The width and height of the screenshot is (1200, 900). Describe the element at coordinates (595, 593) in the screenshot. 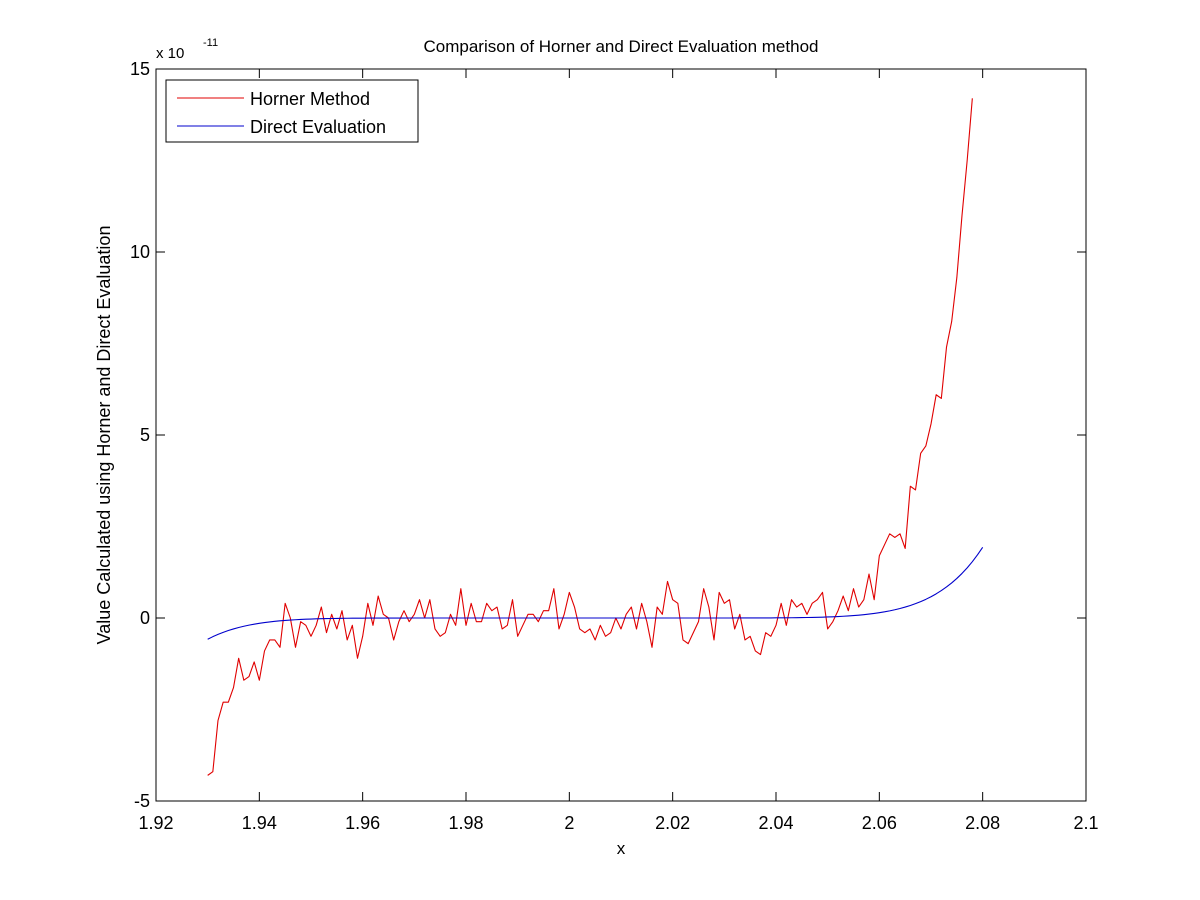

I see `series-line-direct` at that location.